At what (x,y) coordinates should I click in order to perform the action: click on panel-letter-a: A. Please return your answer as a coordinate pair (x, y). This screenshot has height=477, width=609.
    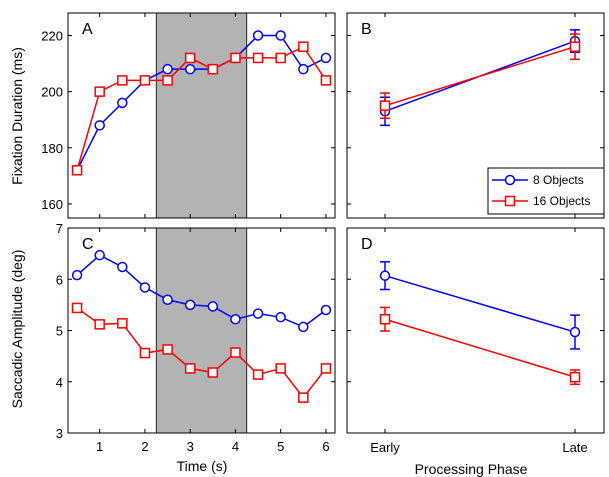
    Looking at the image, I should click on (87, 29).